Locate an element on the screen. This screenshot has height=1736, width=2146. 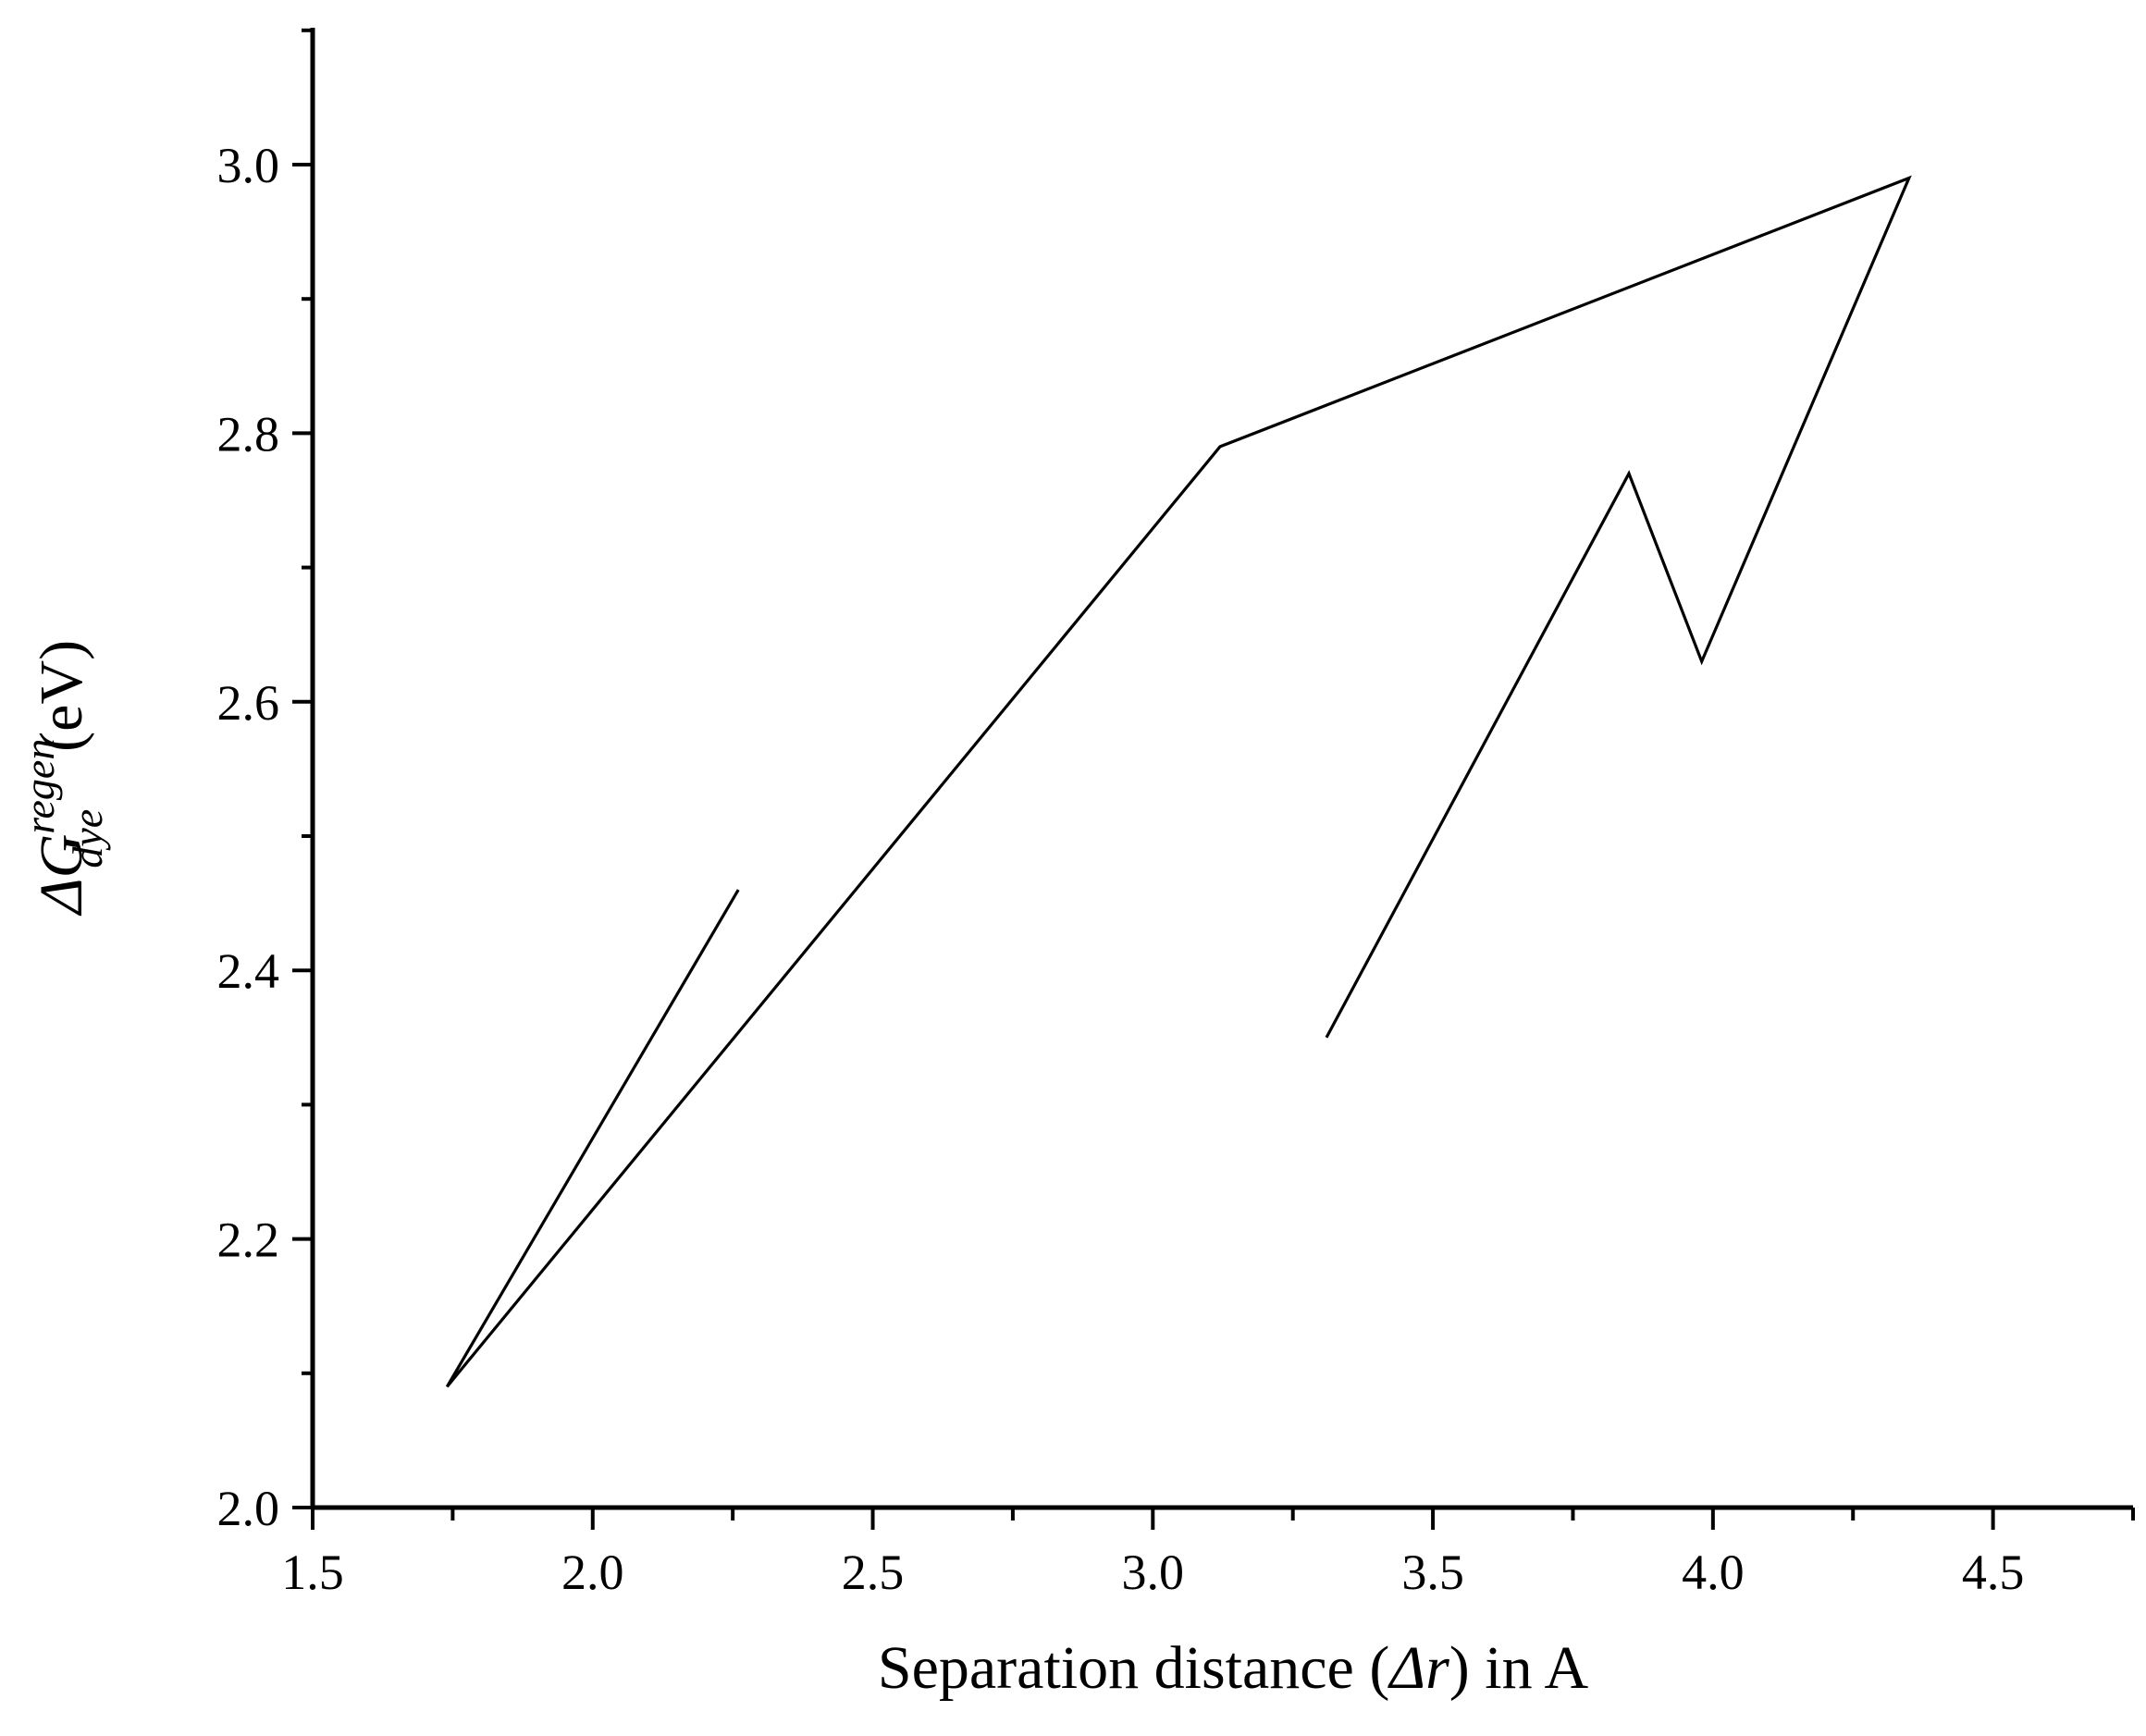
x-tick-label: 2.5 is located at coordinates (874, 1572).